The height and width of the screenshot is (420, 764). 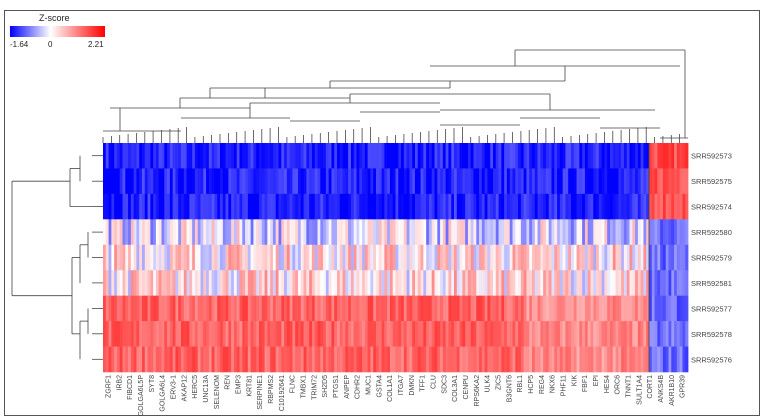 I want to click on row-label: SRR592581, so click(x=711, y=283).